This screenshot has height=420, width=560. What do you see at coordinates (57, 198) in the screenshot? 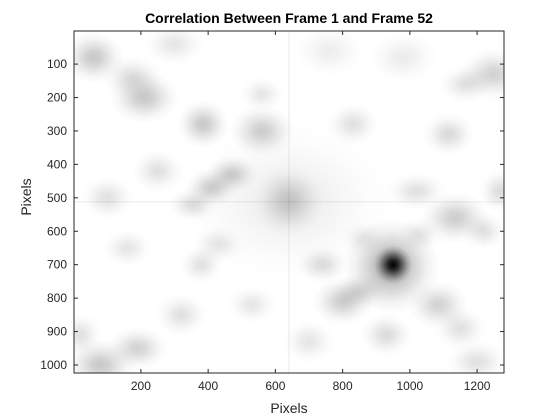
I see `y-tick-label: 500` at bounding box center [57, 198].